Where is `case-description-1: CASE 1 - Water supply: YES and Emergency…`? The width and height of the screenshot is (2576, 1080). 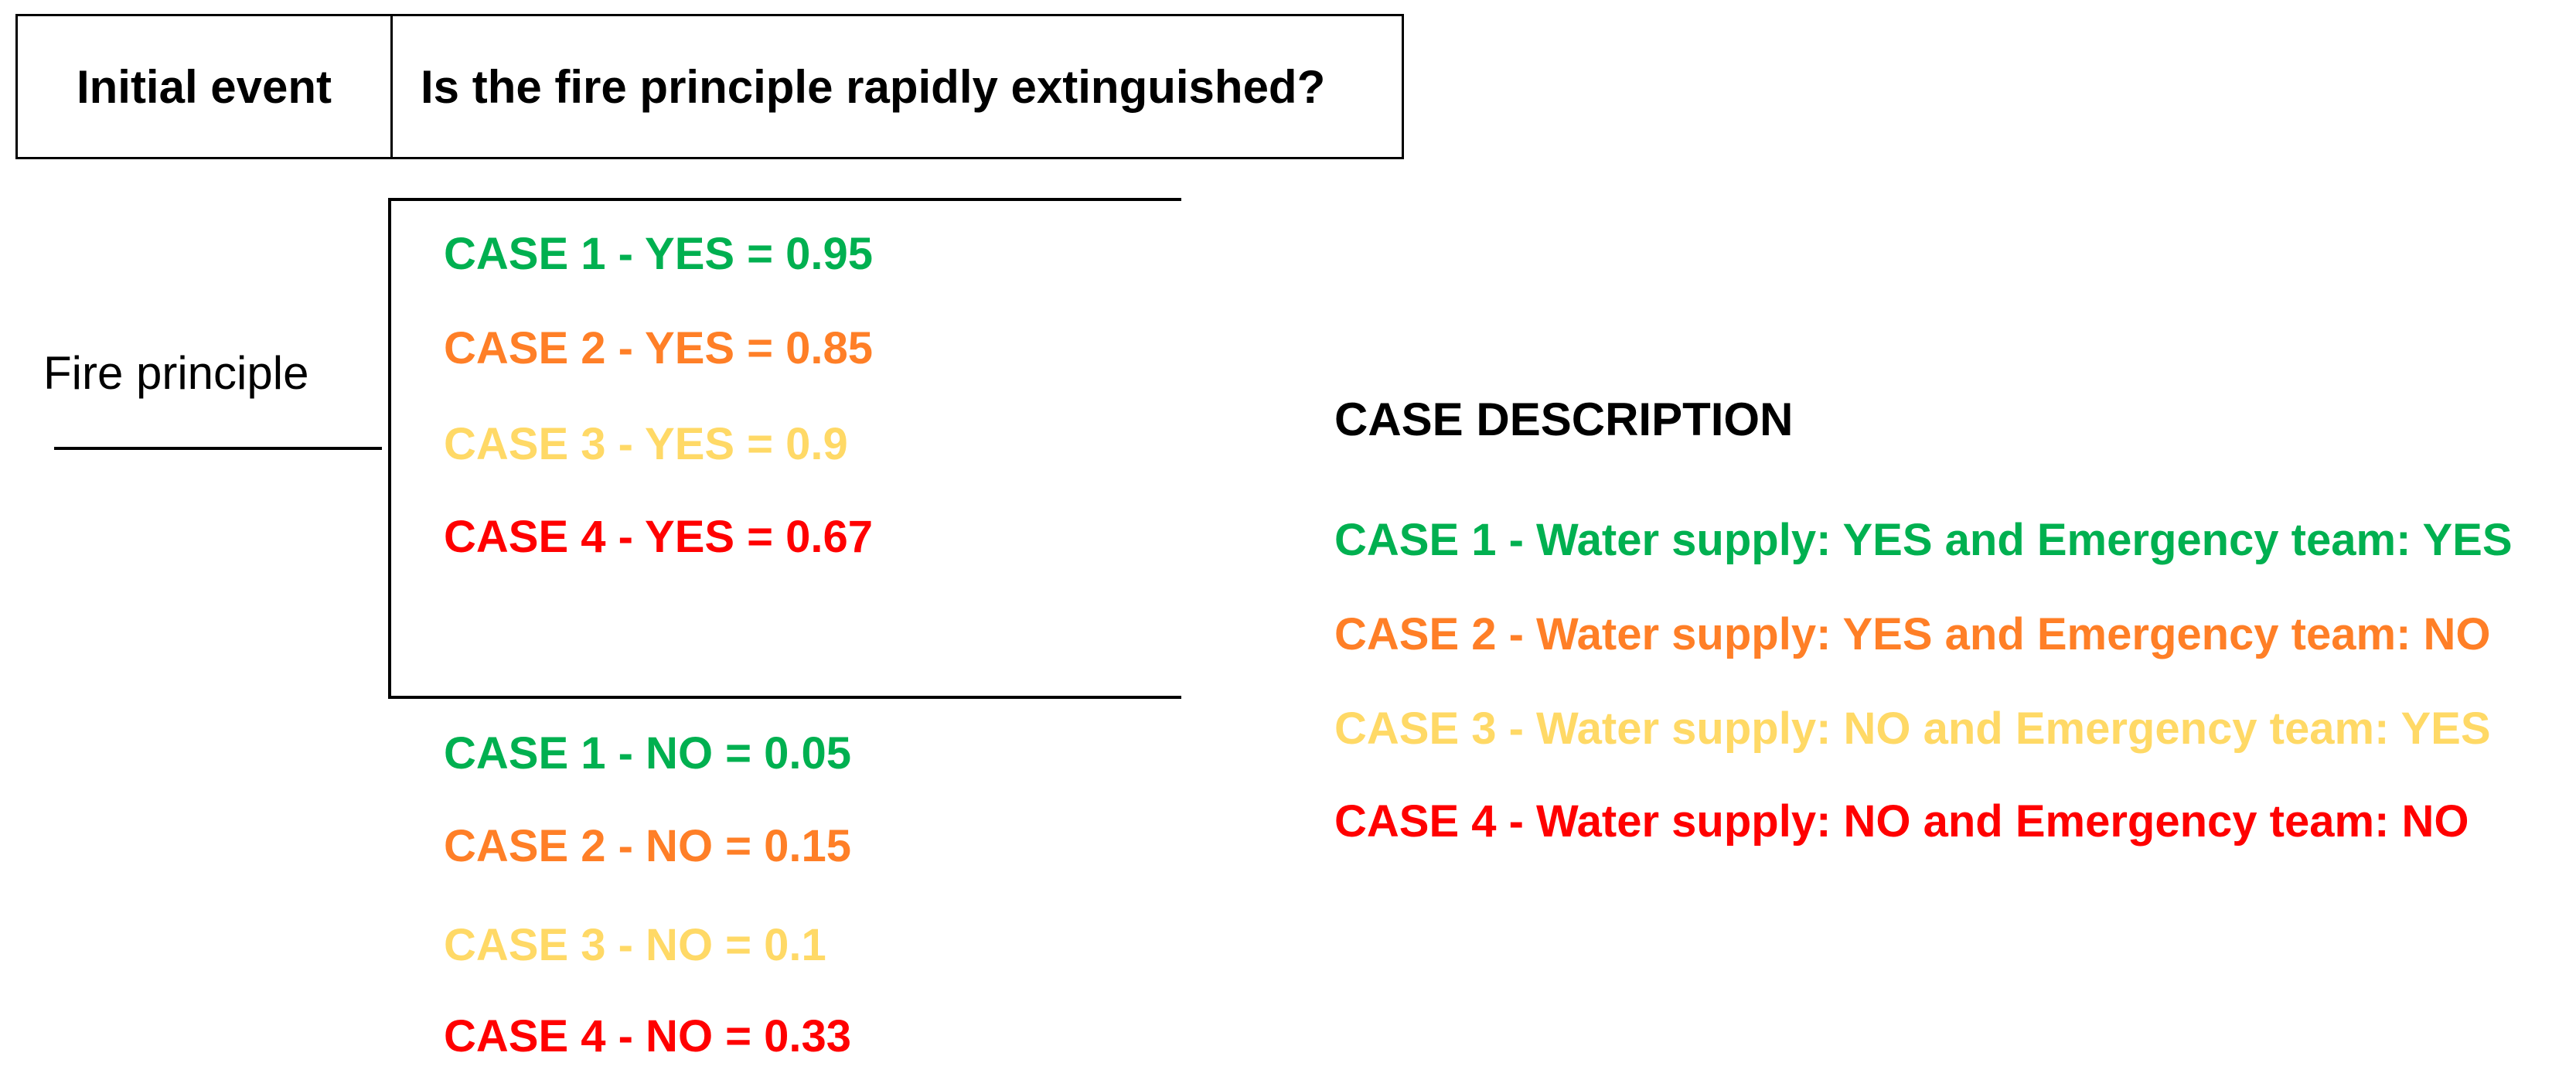 case-description-1: CASE 1 - Water supply: YES and Emergency… is located at coordinates (1923, 540).